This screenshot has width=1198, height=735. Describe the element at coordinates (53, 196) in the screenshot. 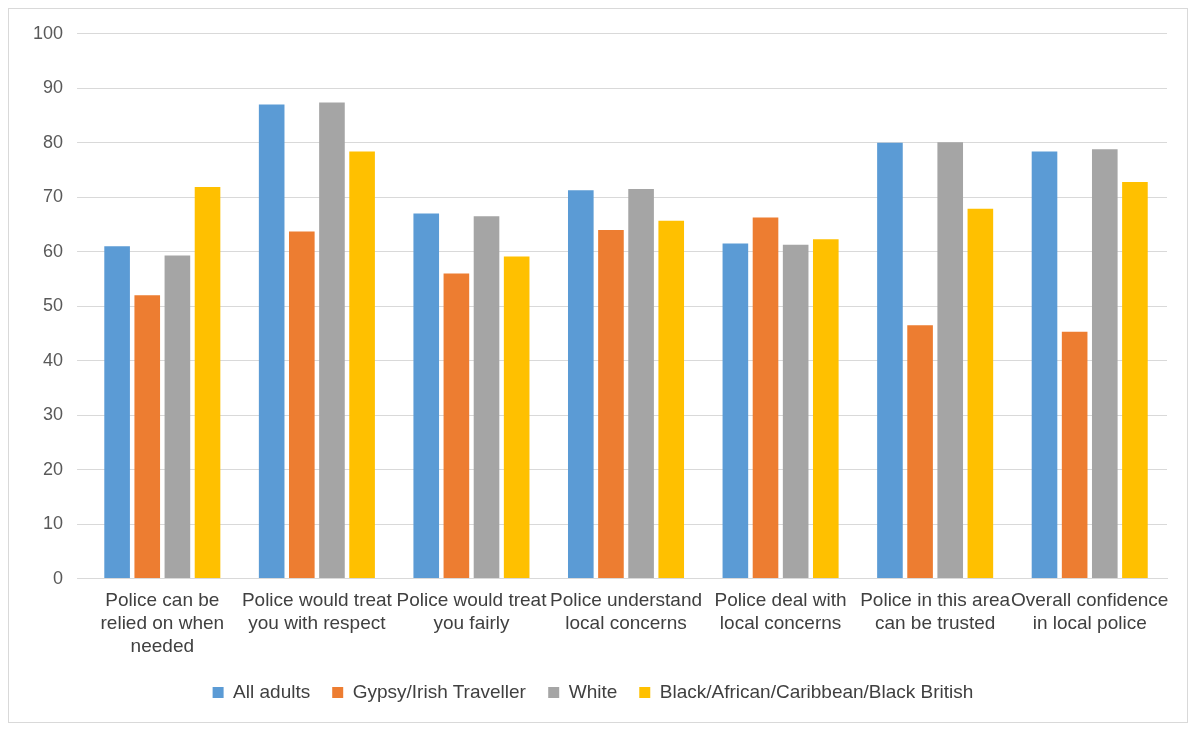

I see `y-tick-label: 70` at that location.